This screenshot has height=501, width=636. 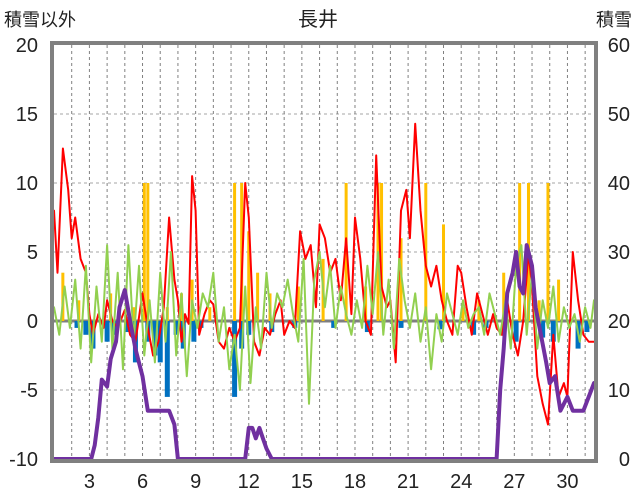 What do you see at coordinates (619, 184) in the screenshot?
I see `right-tick-label: 40` at bounding box center [619, 184].